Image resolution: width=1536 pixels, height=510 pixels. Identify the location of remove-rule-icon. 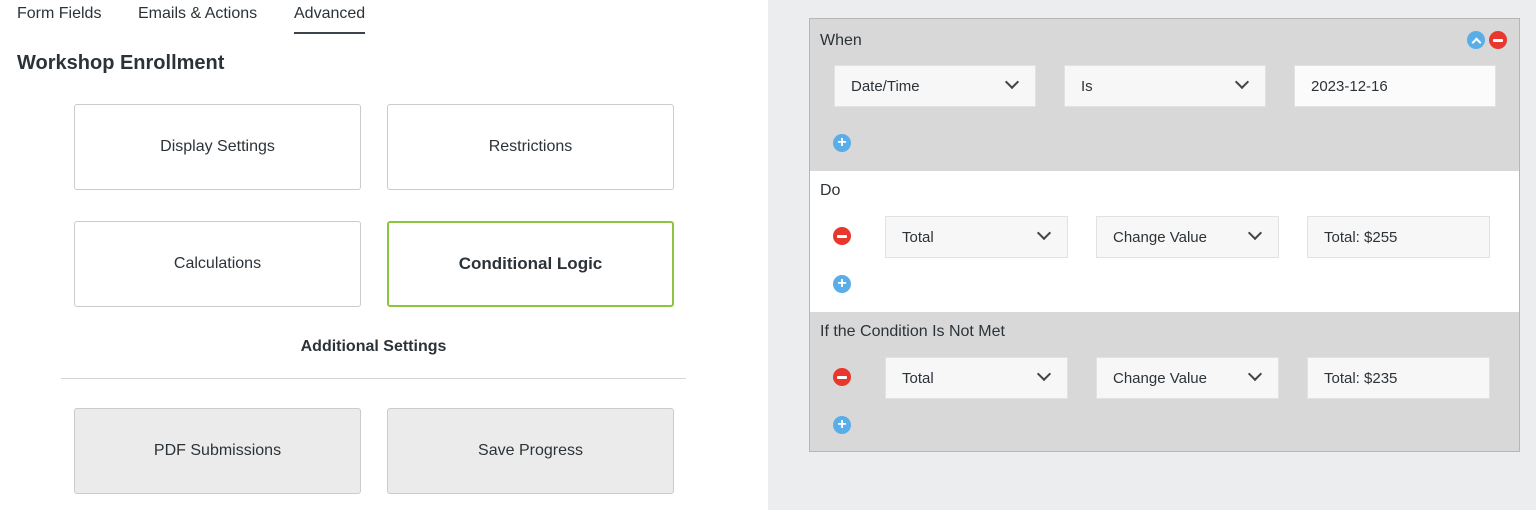
(1498, 40).